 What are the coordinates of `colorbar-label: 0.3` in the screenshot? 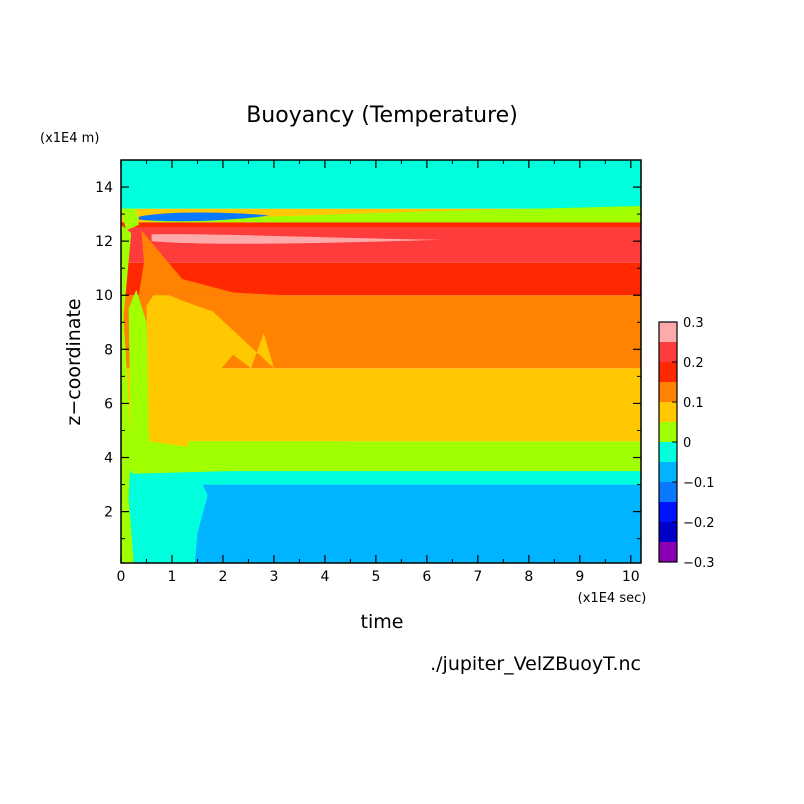 It's located at (693, 323).